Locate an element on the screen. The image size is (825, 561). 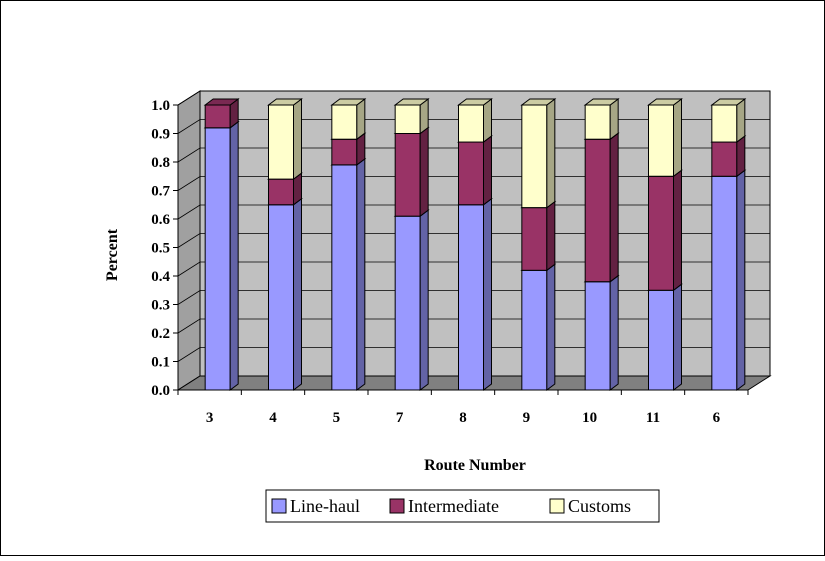
x-tick-label: 10 is located at coordinates (589, 418).